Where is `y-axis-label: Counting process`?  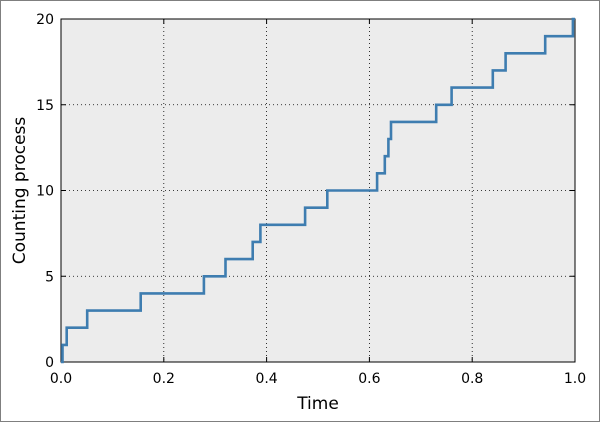
y-axis-label: Counting process is located at coordinates (20, 191).